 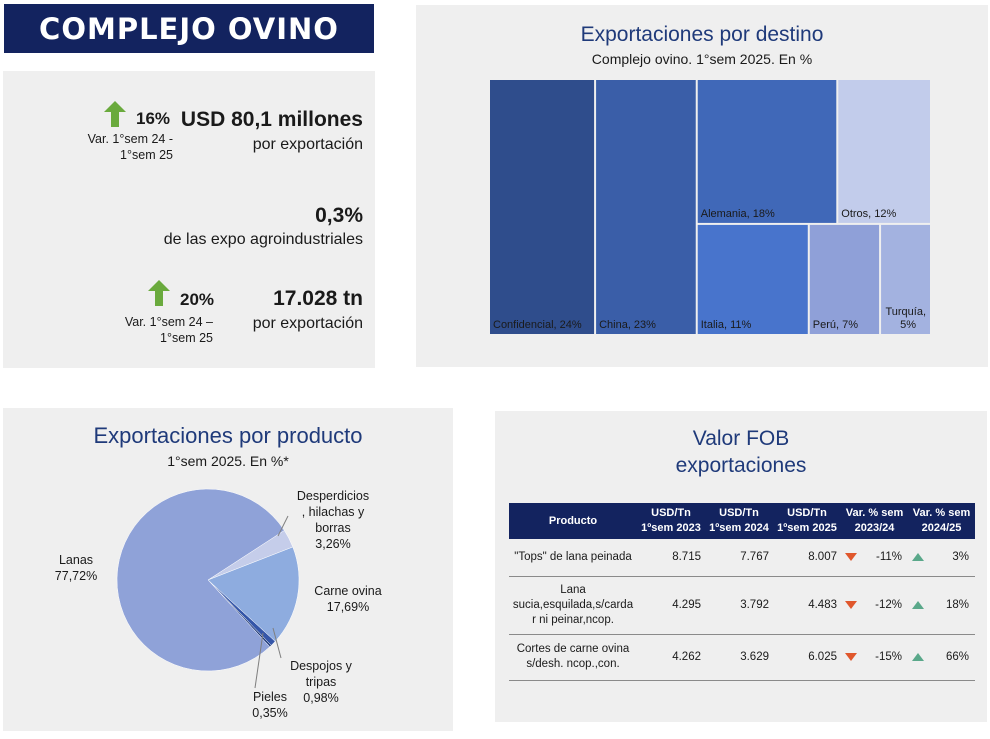 What do you see at coordinates (807, 558) in the screenshot?
I see `cell-usd2025: 8.007` at bounding box center [807, 558].